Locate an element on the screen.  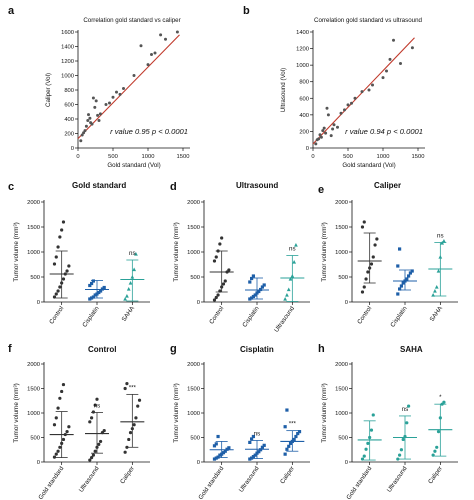
panel-letter: b is located at coordinates (246, 11).